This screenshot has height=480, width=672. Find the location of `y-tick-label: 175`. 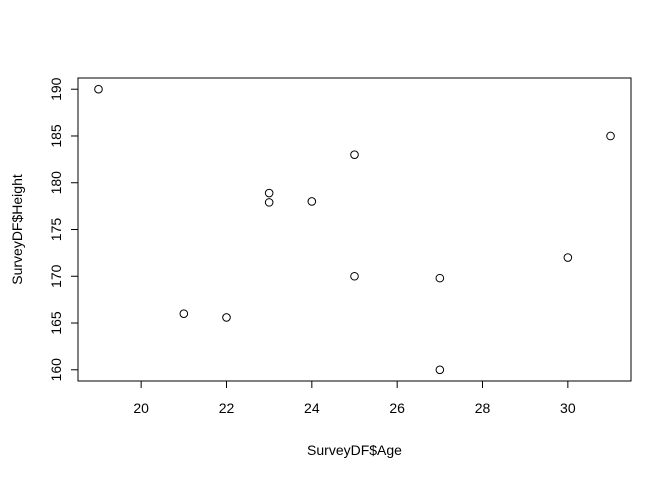

y-tick-label: 175 is located at coordinates (56, 230).